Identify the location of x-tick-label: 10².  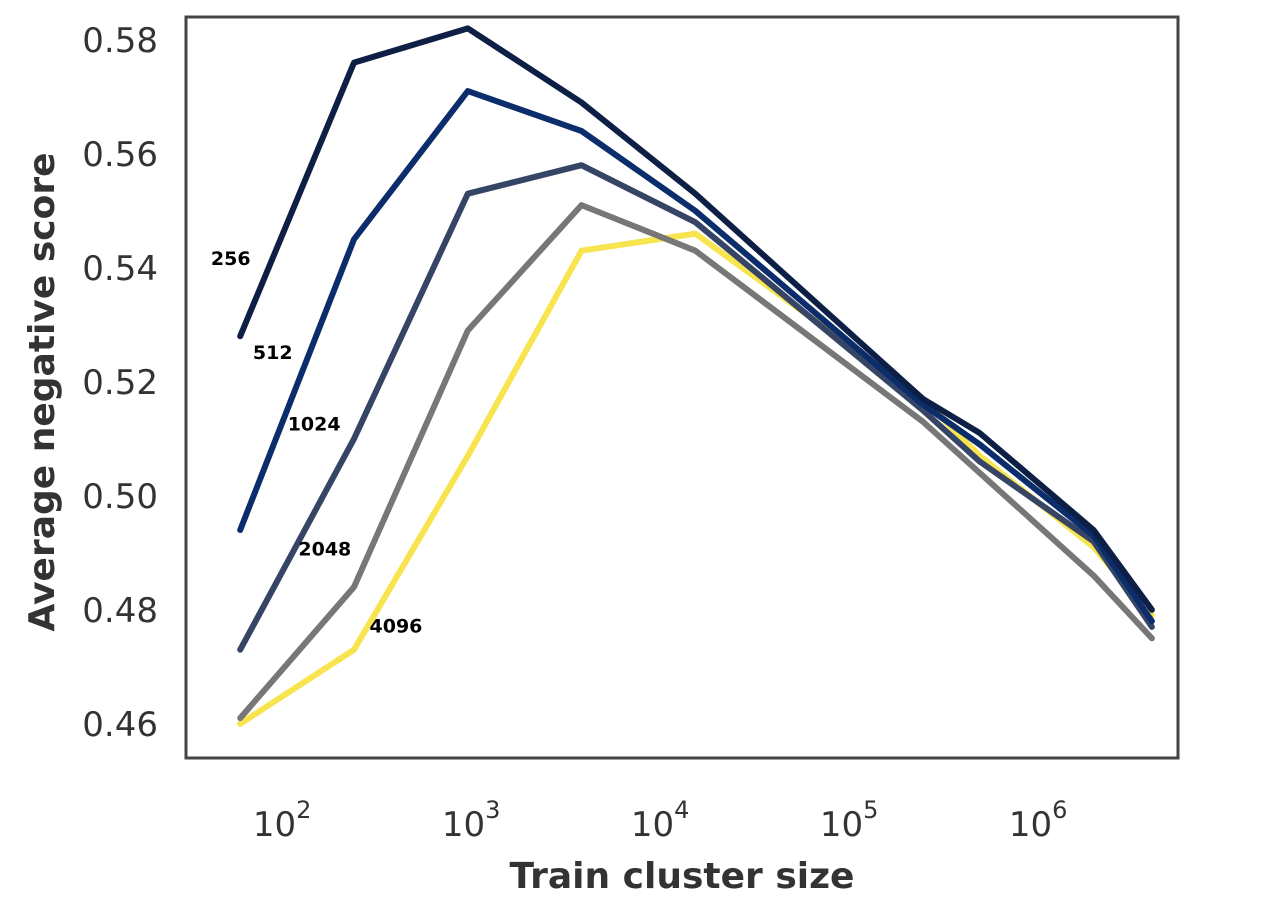
(282, 820).